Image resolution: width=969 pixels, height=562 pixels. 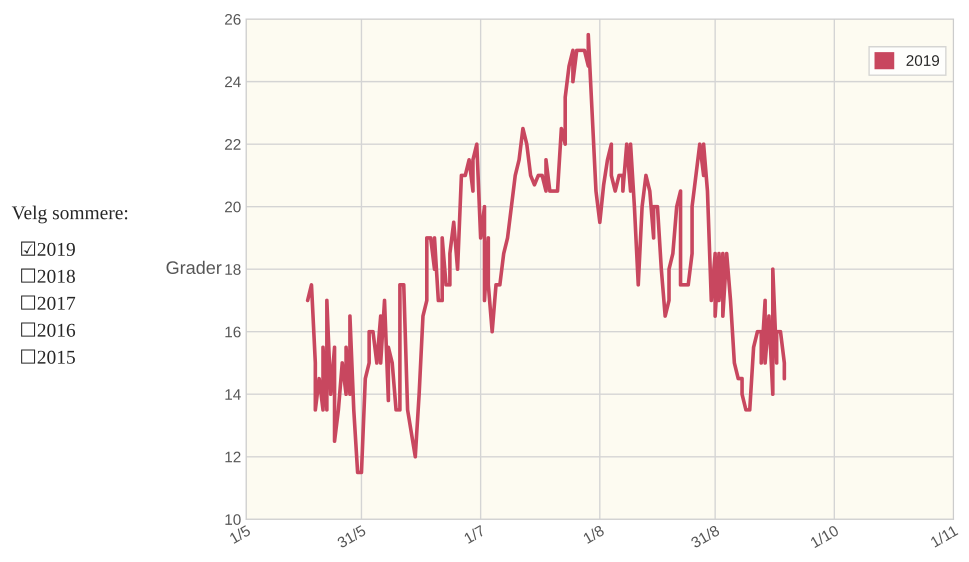 I want to click on y-tick-label: 16, so click(x=233, y=332).